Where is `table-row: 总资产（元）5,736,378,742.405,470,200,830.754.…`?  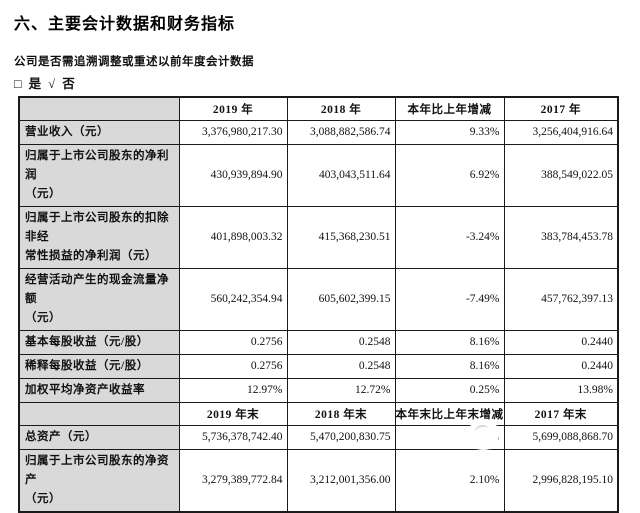 table-row: 总资产（元）5,736,378,742.405,470,200,830.754.… is located at coordinates (318, 437).